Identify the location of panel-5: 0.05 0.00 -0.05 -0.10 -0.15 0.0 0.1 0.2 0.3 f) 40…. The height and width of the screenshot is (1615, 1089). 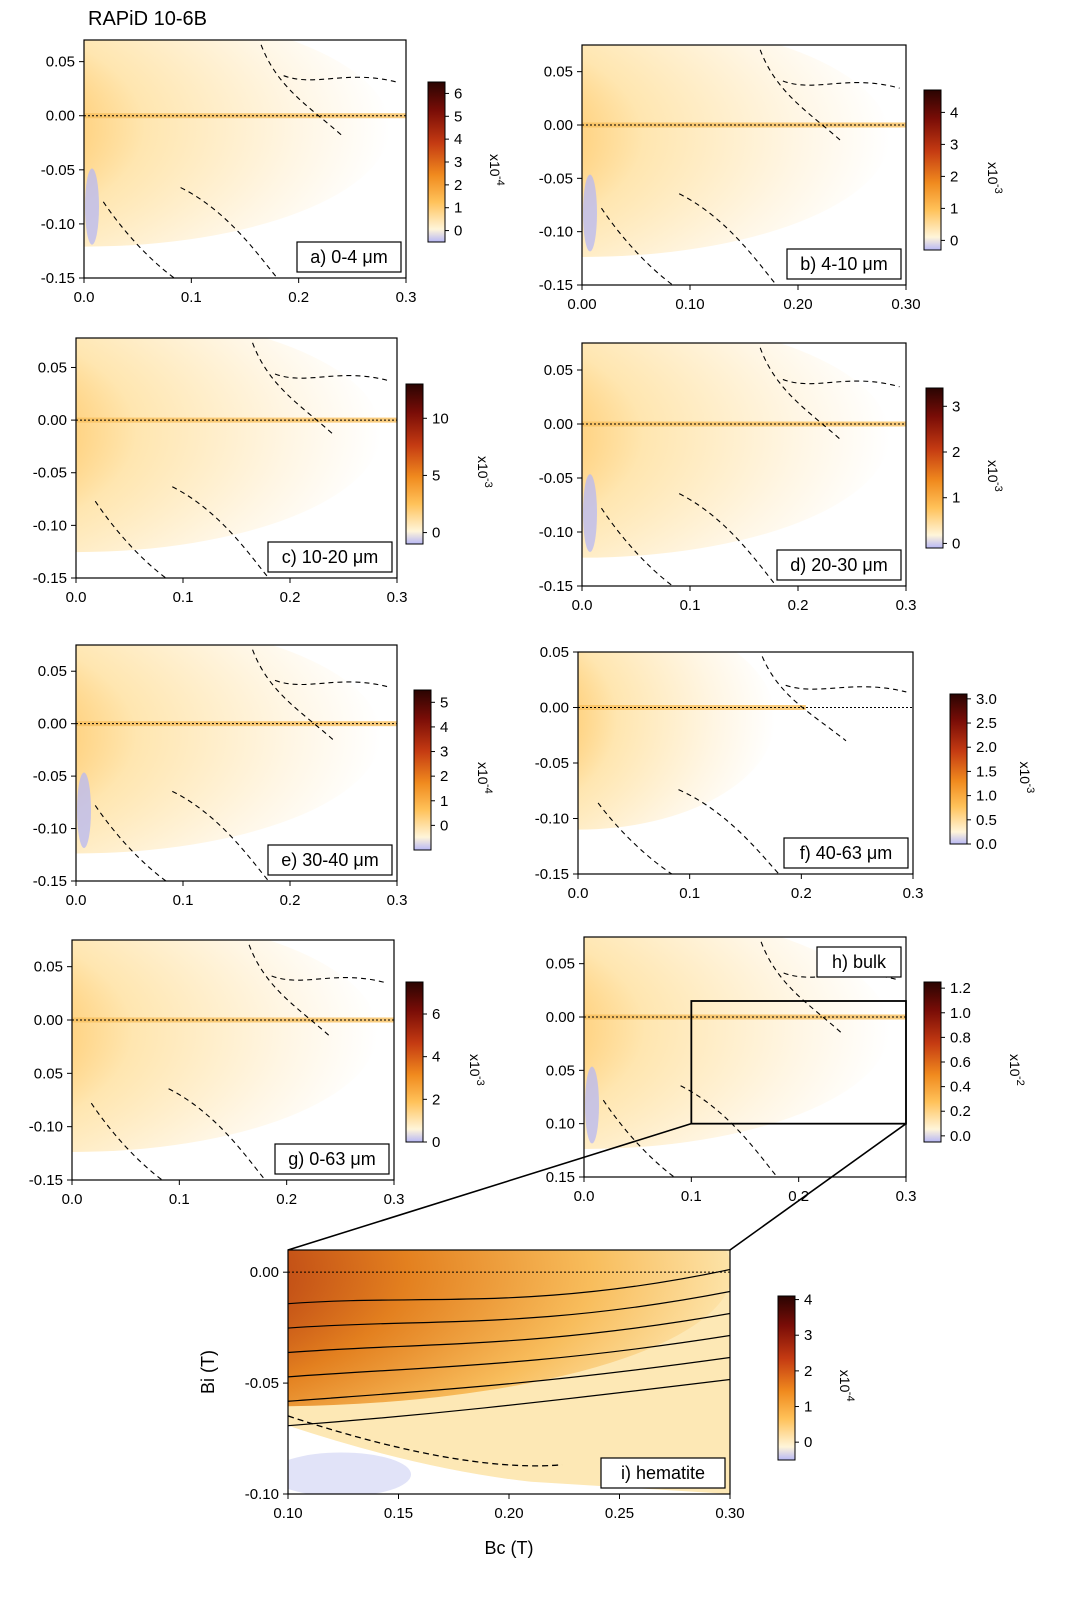
(785, 773).